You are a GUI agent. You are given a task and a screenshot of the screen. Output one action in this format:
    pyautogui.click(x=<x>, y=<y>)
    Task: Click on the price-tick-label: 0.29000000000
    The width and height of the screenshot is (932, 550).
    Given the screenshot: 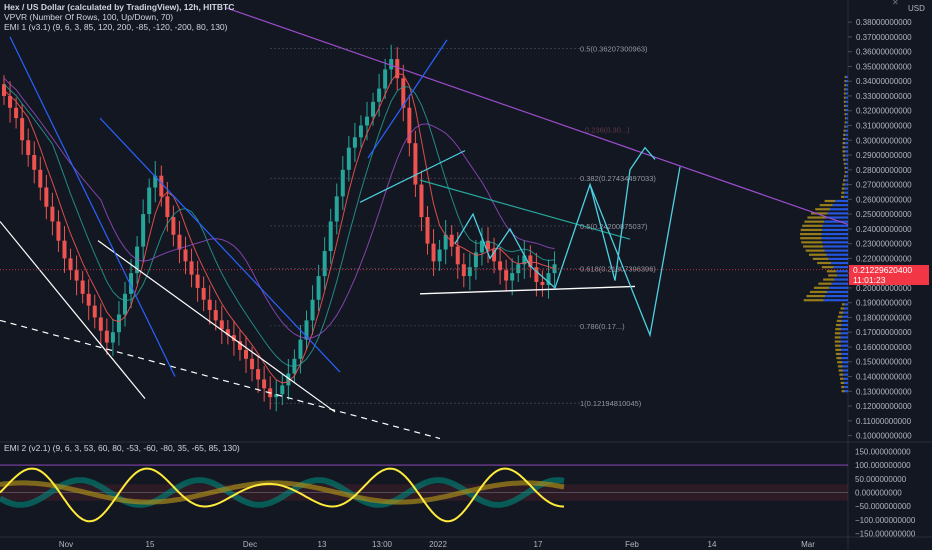 What is the action you would take?
    pyautogui.click(x=884, y=155)
    